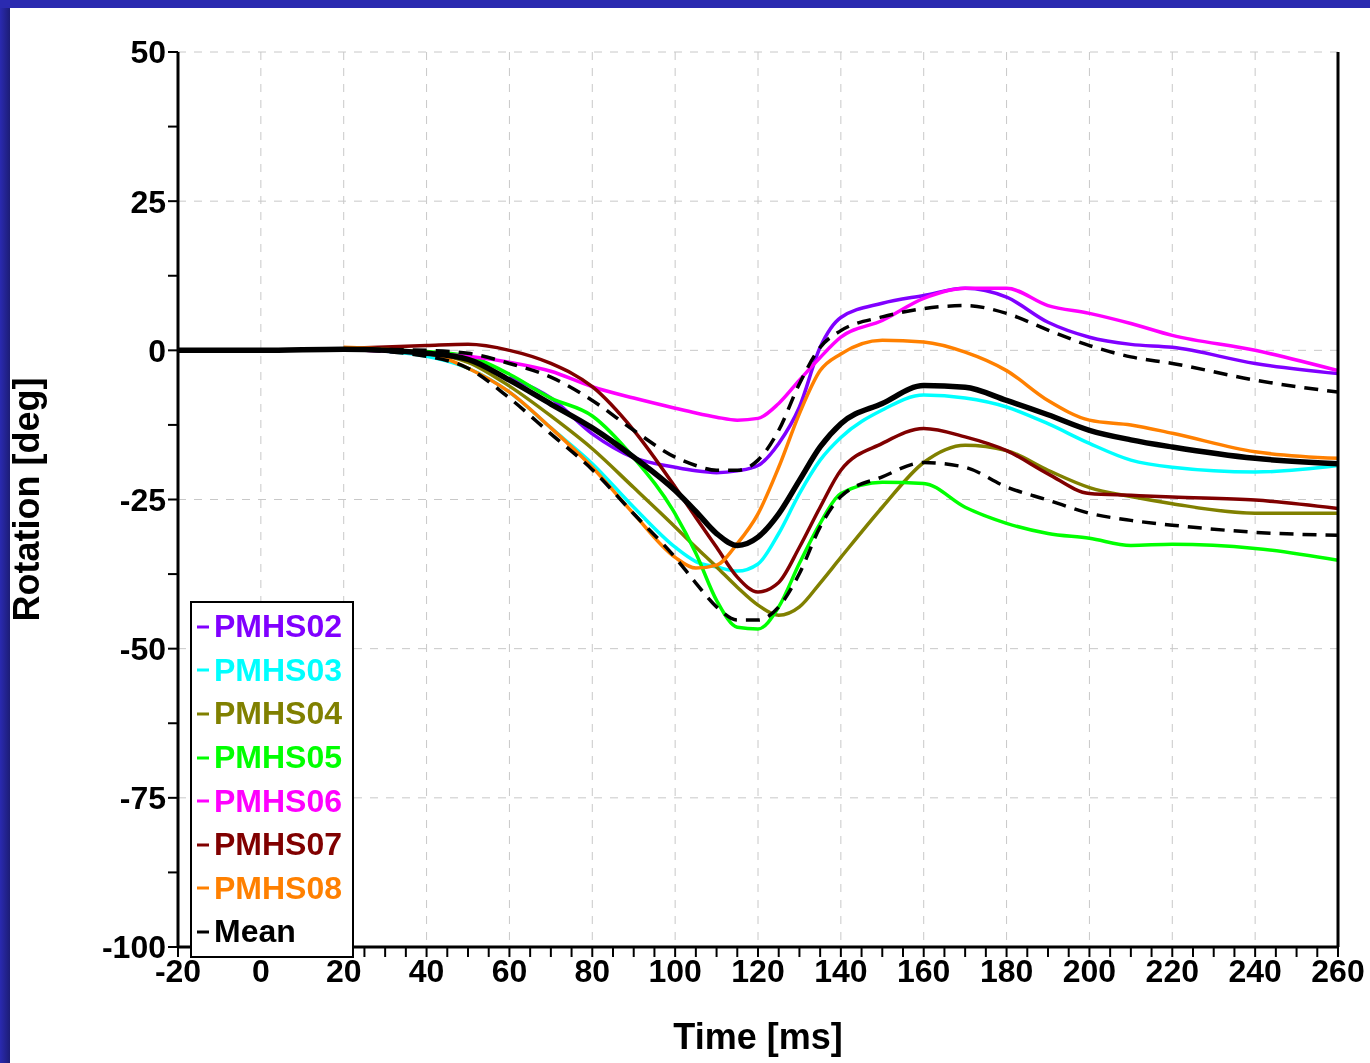 The image size is (1370, 1063). Describe the element at coordinates (675, 970) in the screenshot. I see `x-tick-label: 100` at that location.